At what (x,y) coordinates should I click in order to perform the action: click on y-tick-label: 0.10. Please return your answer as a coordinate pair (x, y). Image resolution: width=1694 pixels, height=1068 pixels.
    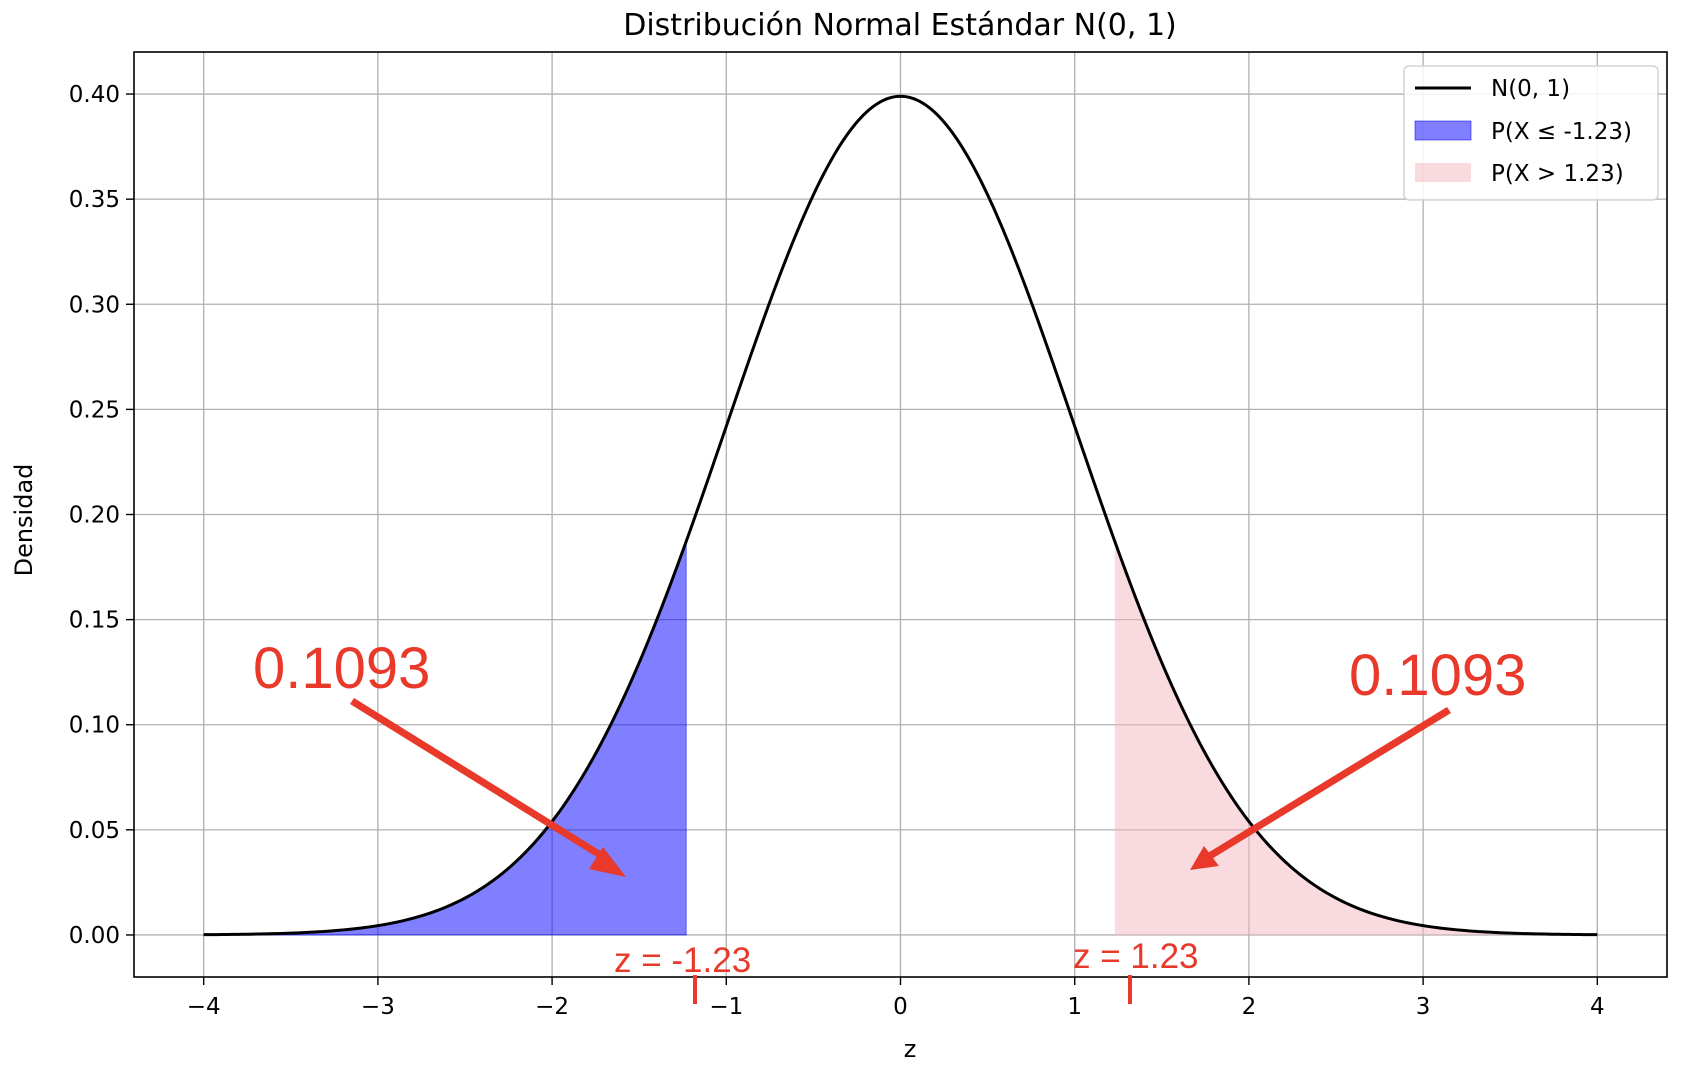
    Looking at the image, I should click on (94, 726).